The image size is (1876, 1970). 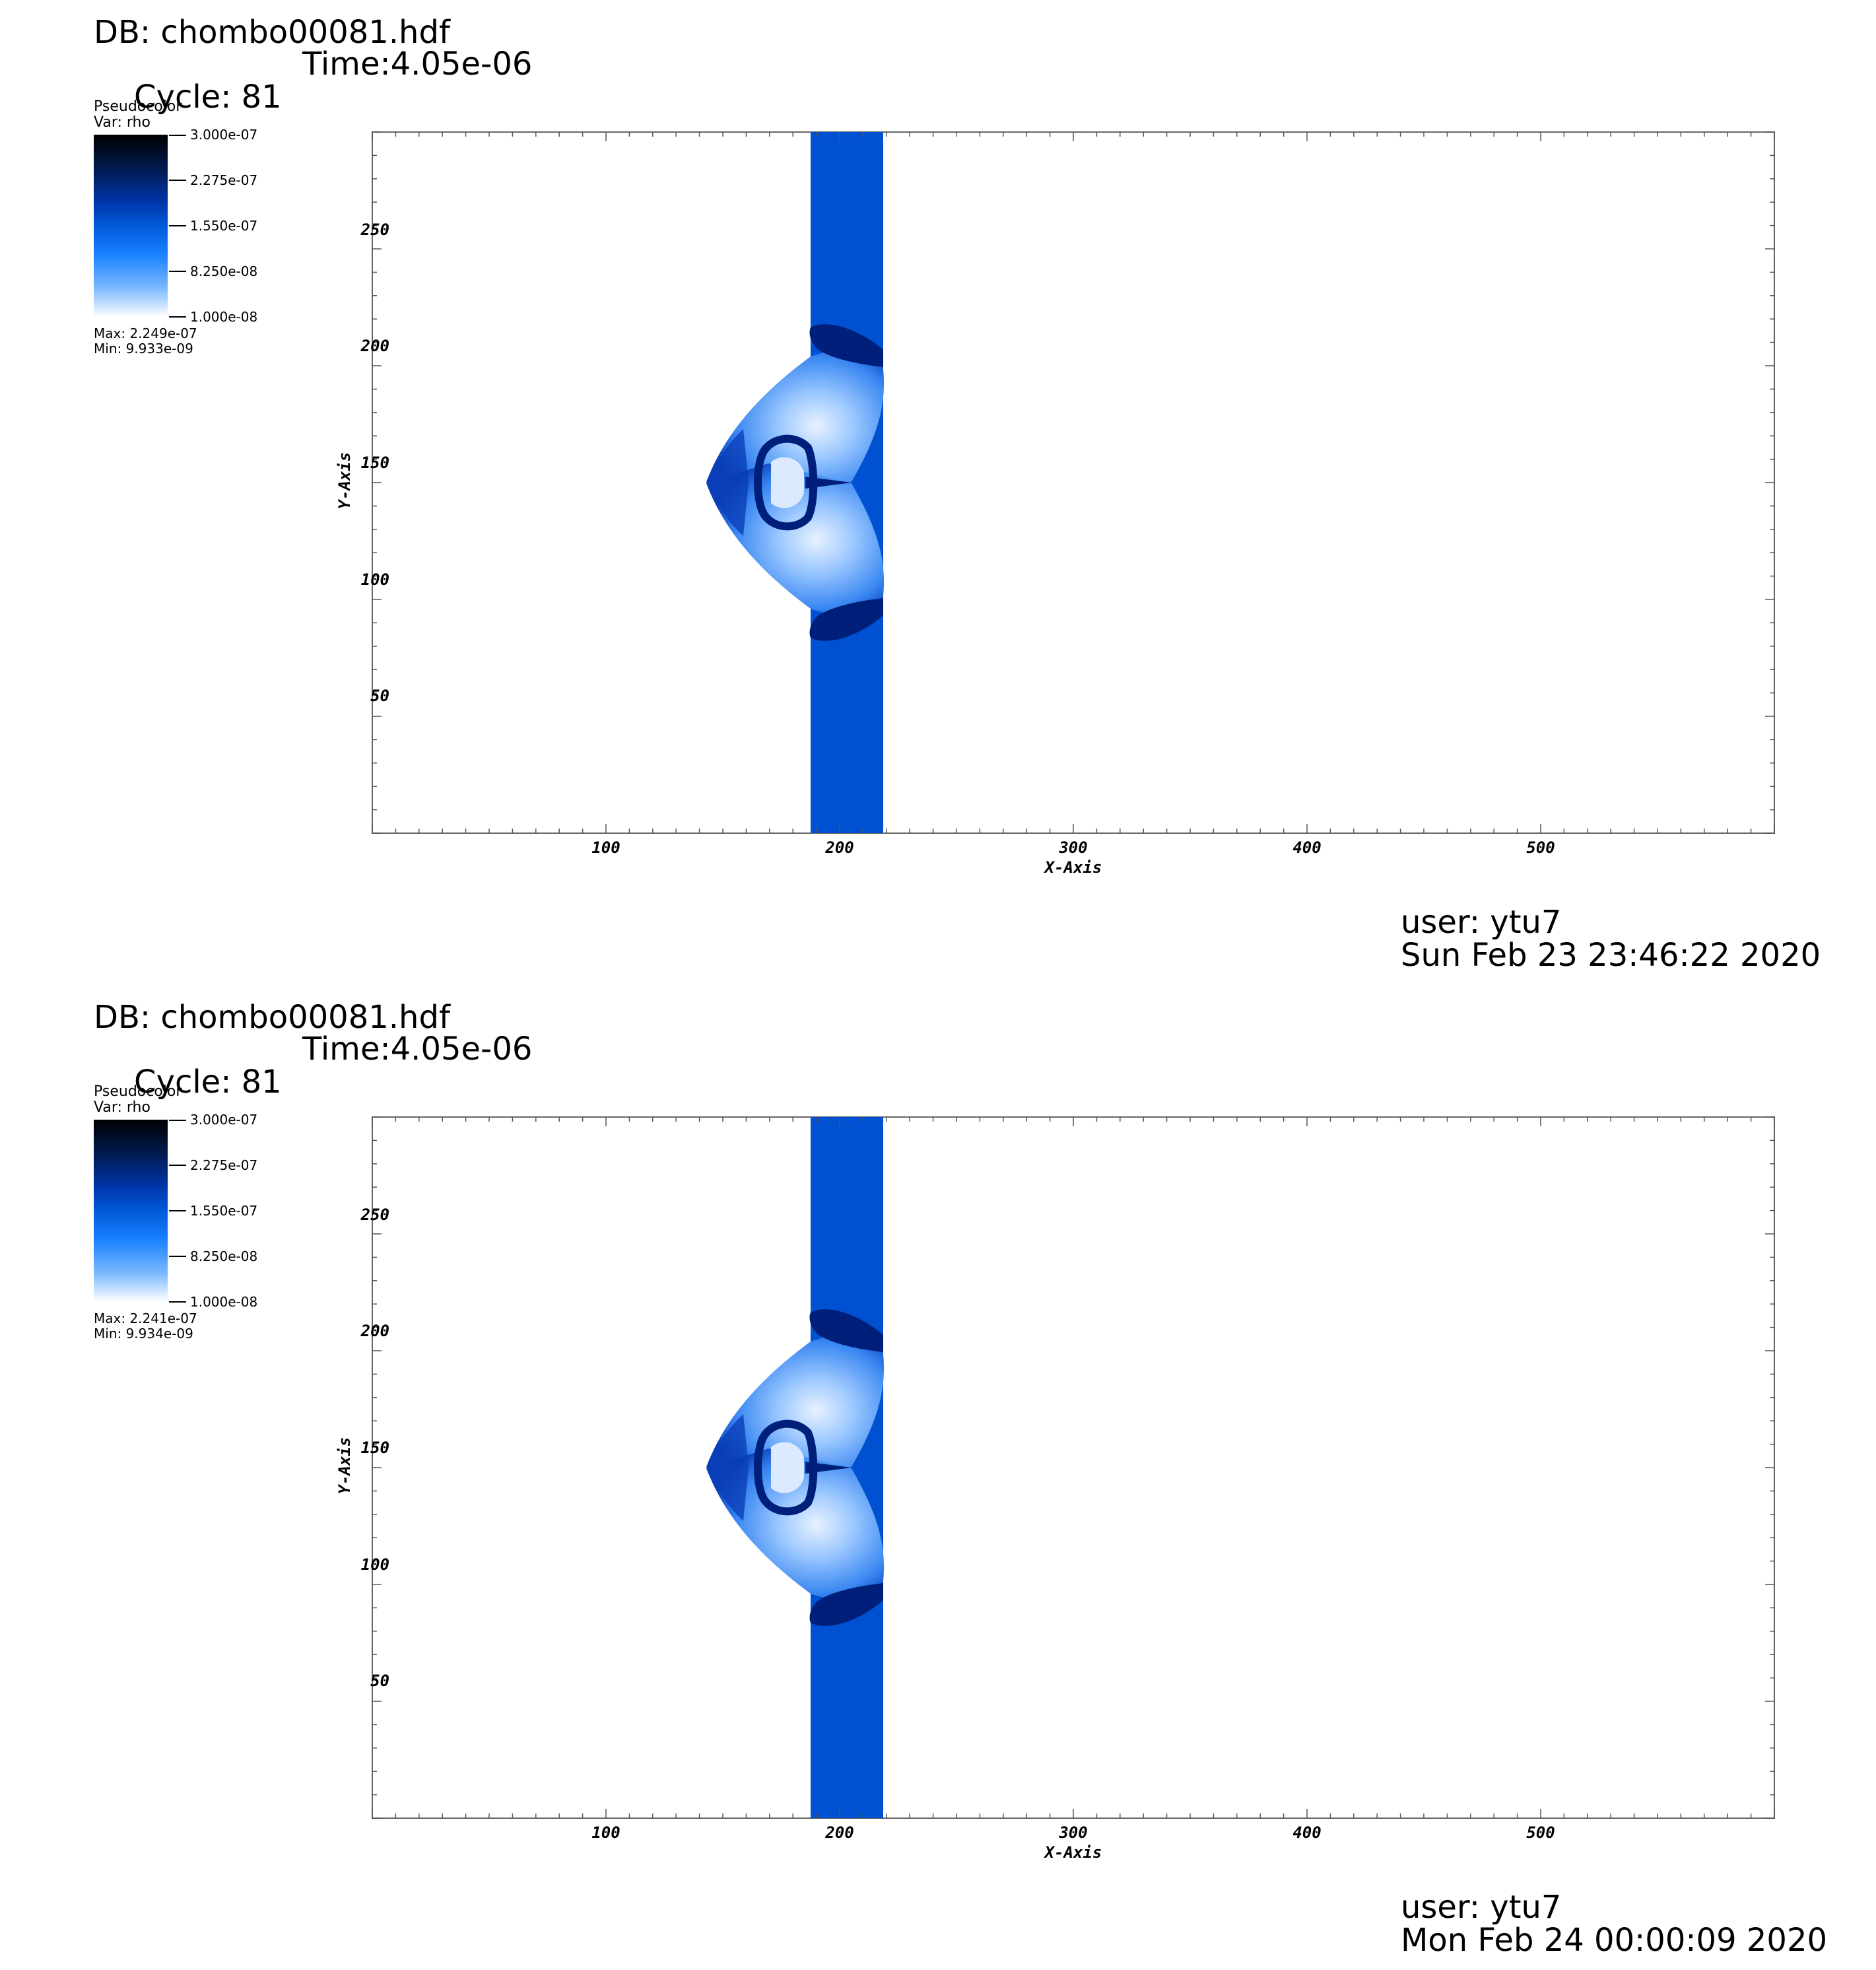 I want to click on legend-max: Max: 2.241e-07, so click(x=145, y=1318).